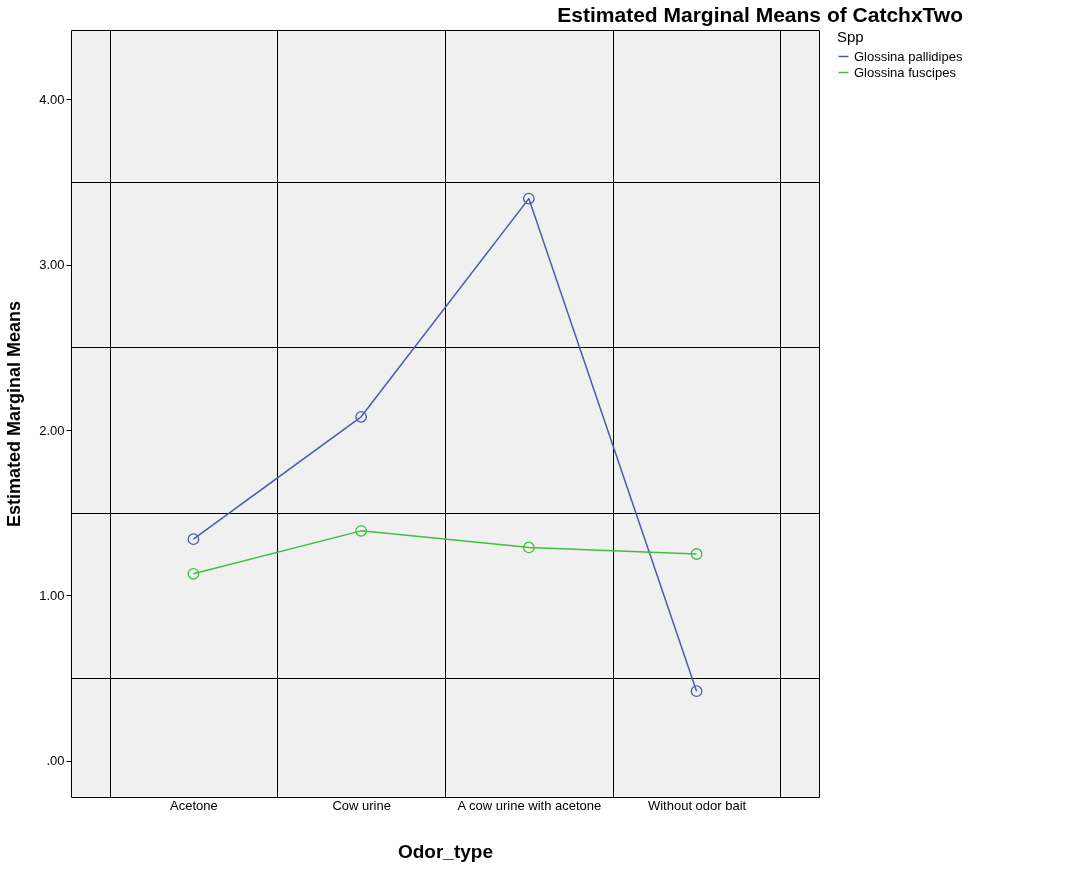  What do you see at coordinates (850, 36) in the screenshot?
I see `legend-title: Spp` at bounding box center [850, 36].